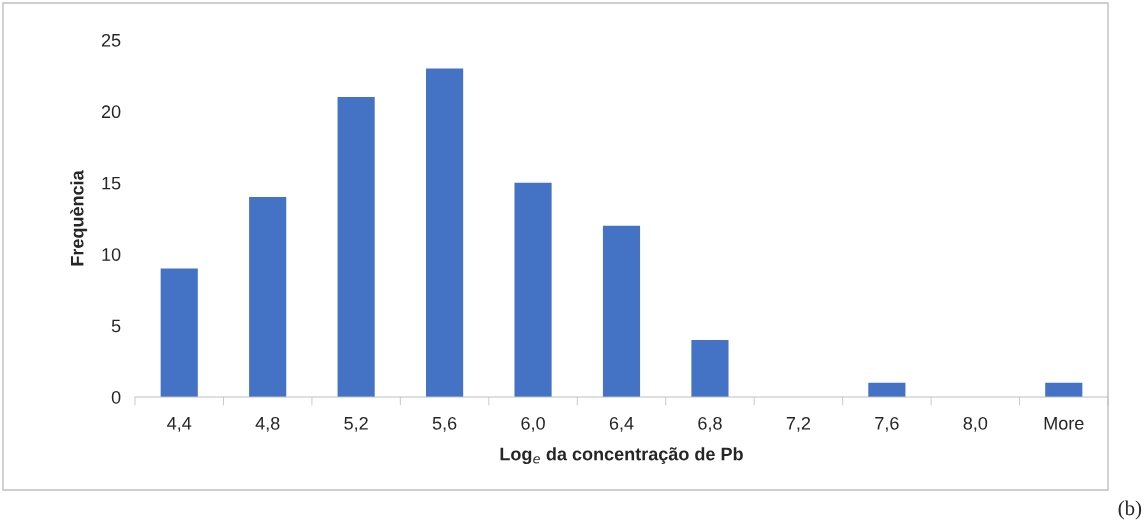  I want to click on text: (b), so click(1130, 510).